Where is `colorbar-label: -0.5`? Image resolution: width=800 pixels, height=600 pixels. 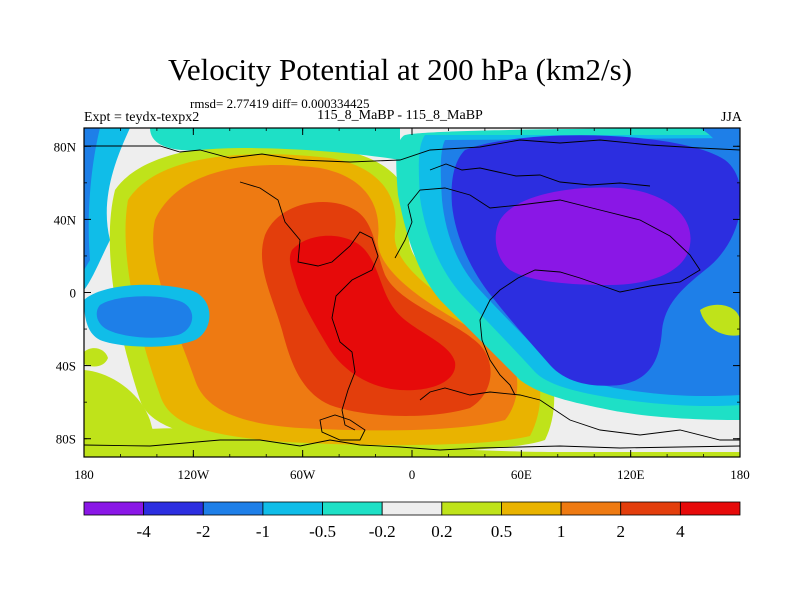
colorbar-label: -0.5 is located at coordinates (322, 531).